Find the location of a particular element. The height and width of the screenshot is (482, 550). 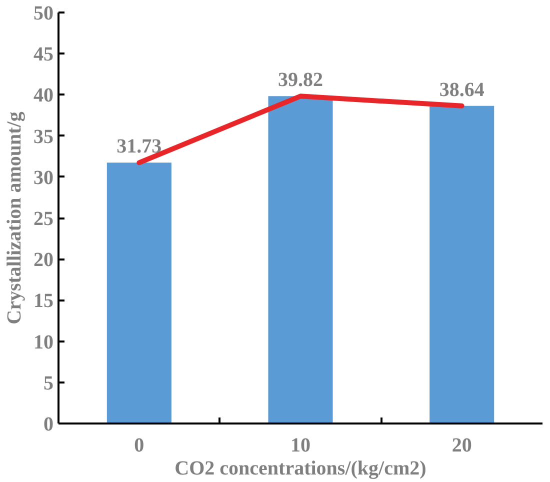

y-tick-label: 45 is located at coordinates (44, 55).